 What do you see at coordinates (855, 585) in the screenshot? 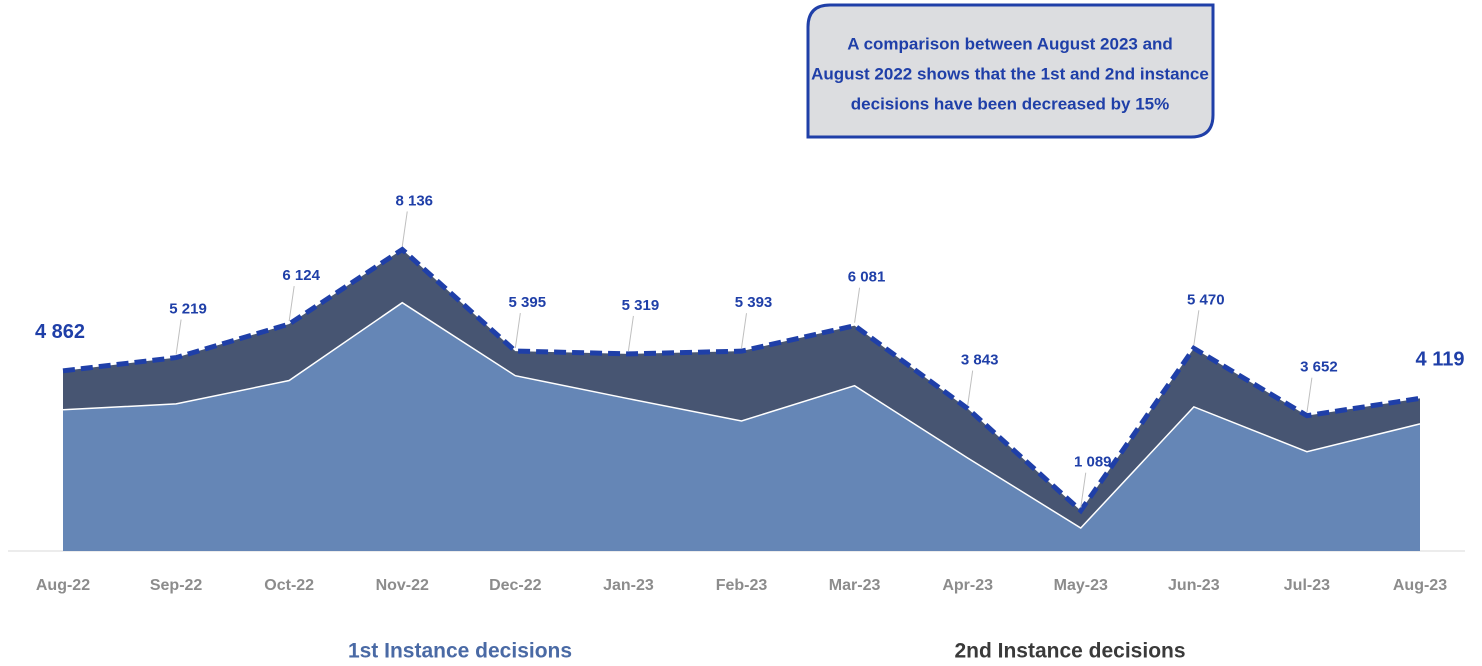
I see `x-tick-label: Mar-23` at bounding box center [855, 585].